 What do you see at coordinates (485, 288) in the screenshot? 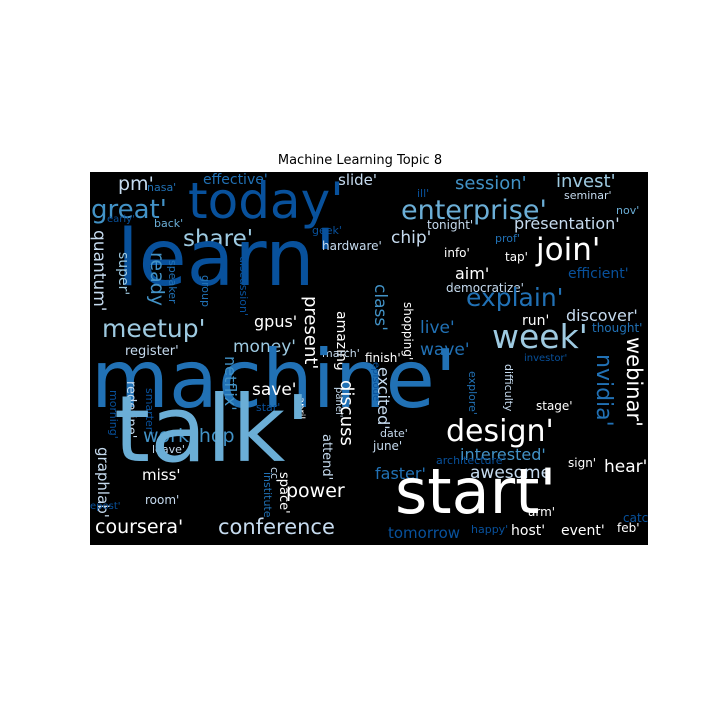
I see `word: democratize'` at bounding box center [485, 288].